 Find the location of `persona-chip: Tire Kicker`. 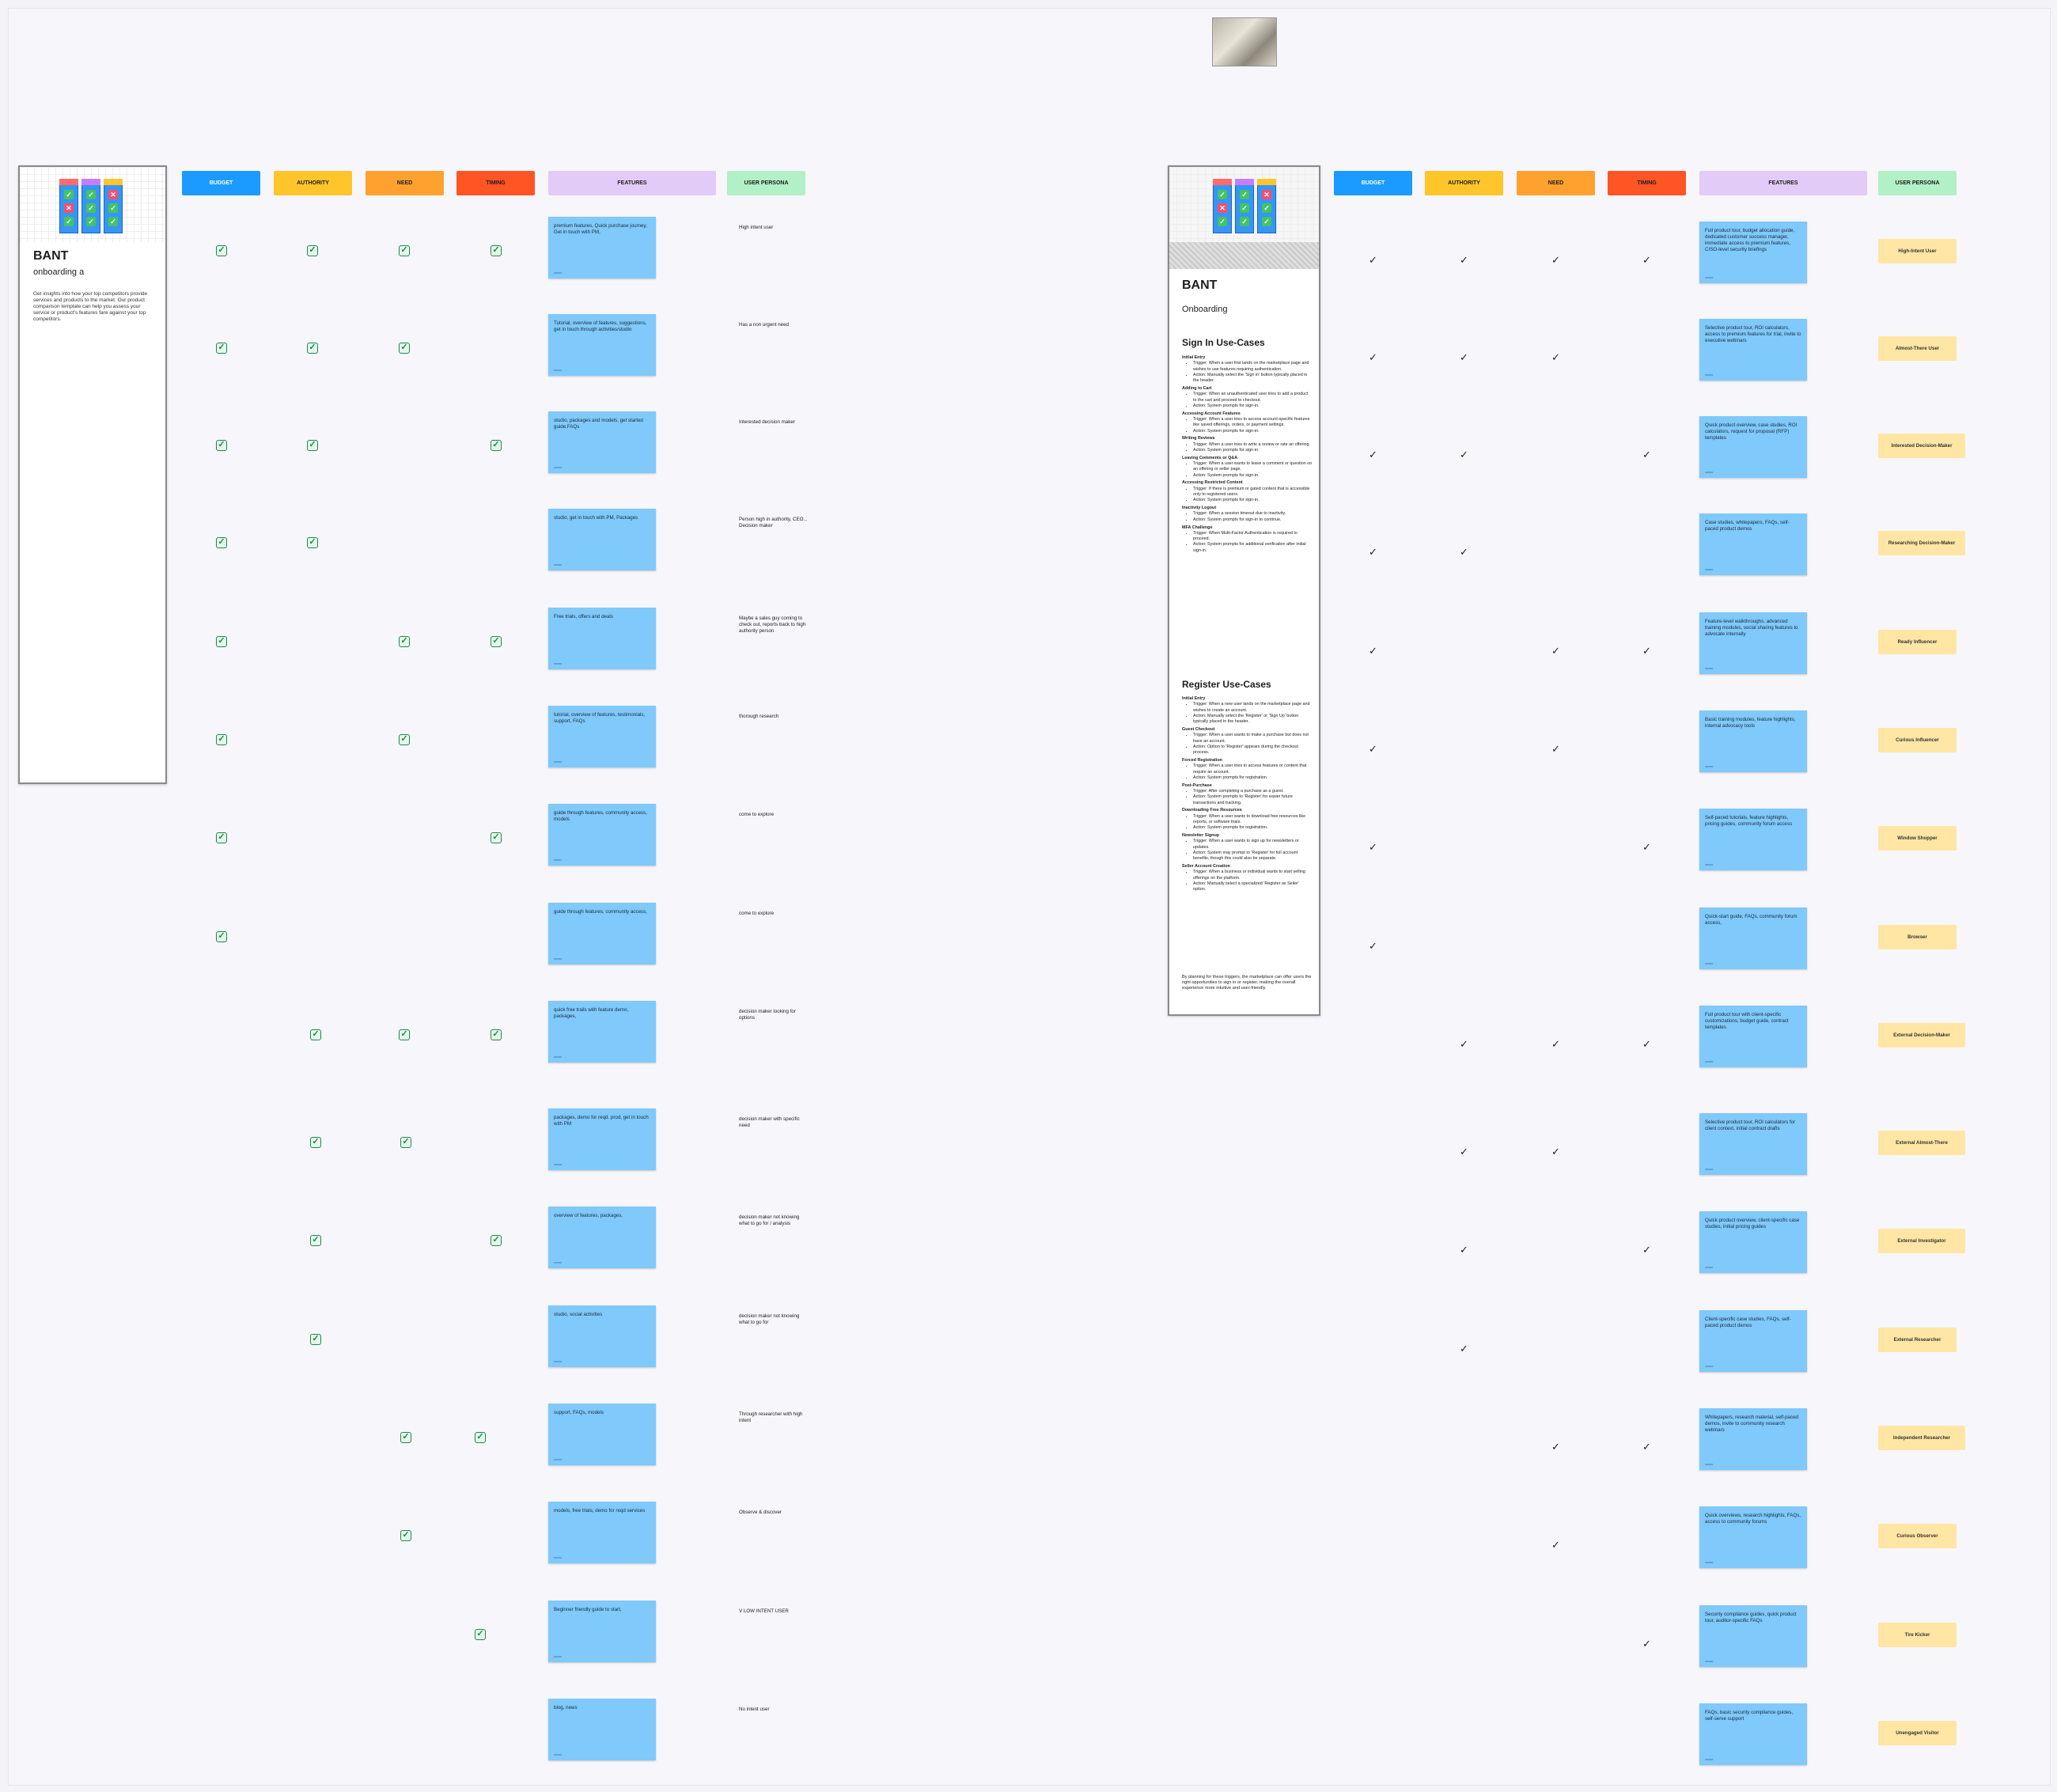

persona-chip: Tire Kicker is located at coordinates (1917, 1635).